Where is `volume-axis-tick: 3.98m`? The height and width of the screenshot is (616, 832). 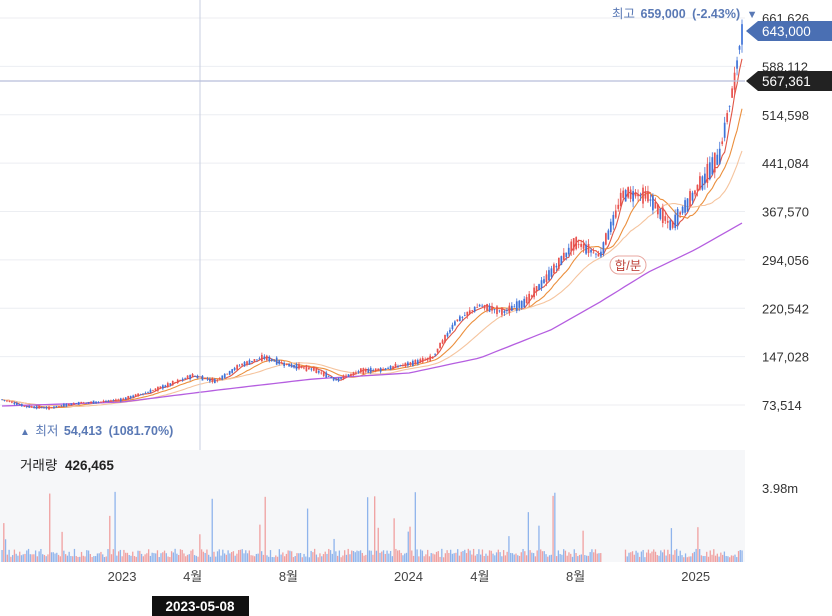
volume-axis-tick: 3.98m is located at coordinates (780, 488).